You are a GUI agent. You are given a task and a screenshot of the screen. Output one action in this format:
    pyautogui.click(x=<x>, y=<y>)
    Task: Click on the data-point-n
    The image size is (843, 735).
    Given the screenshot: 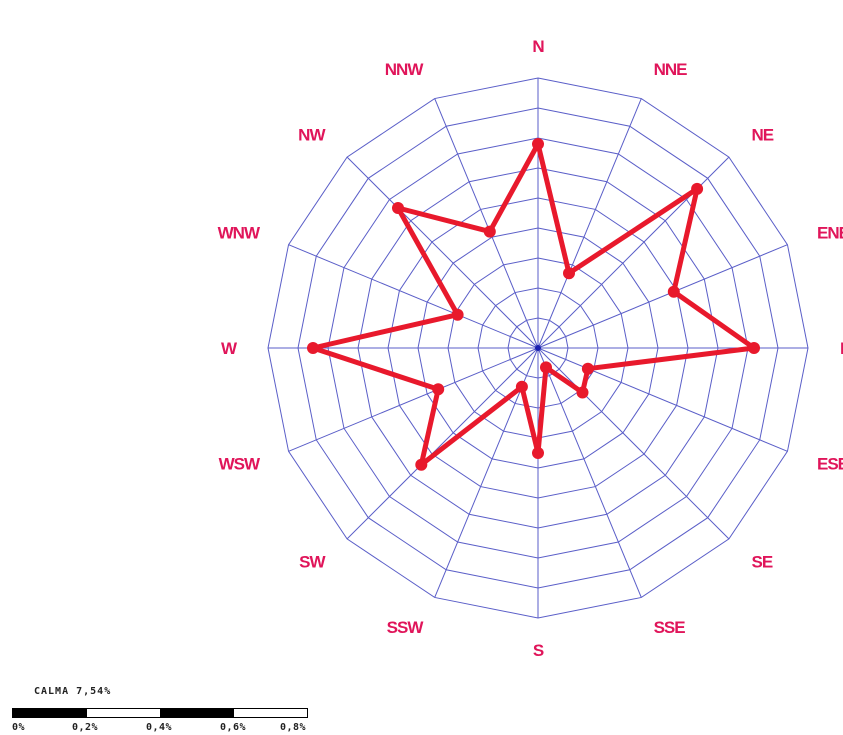 What is the action you would take?
    pyautogui.click(x=538, y=144)
    